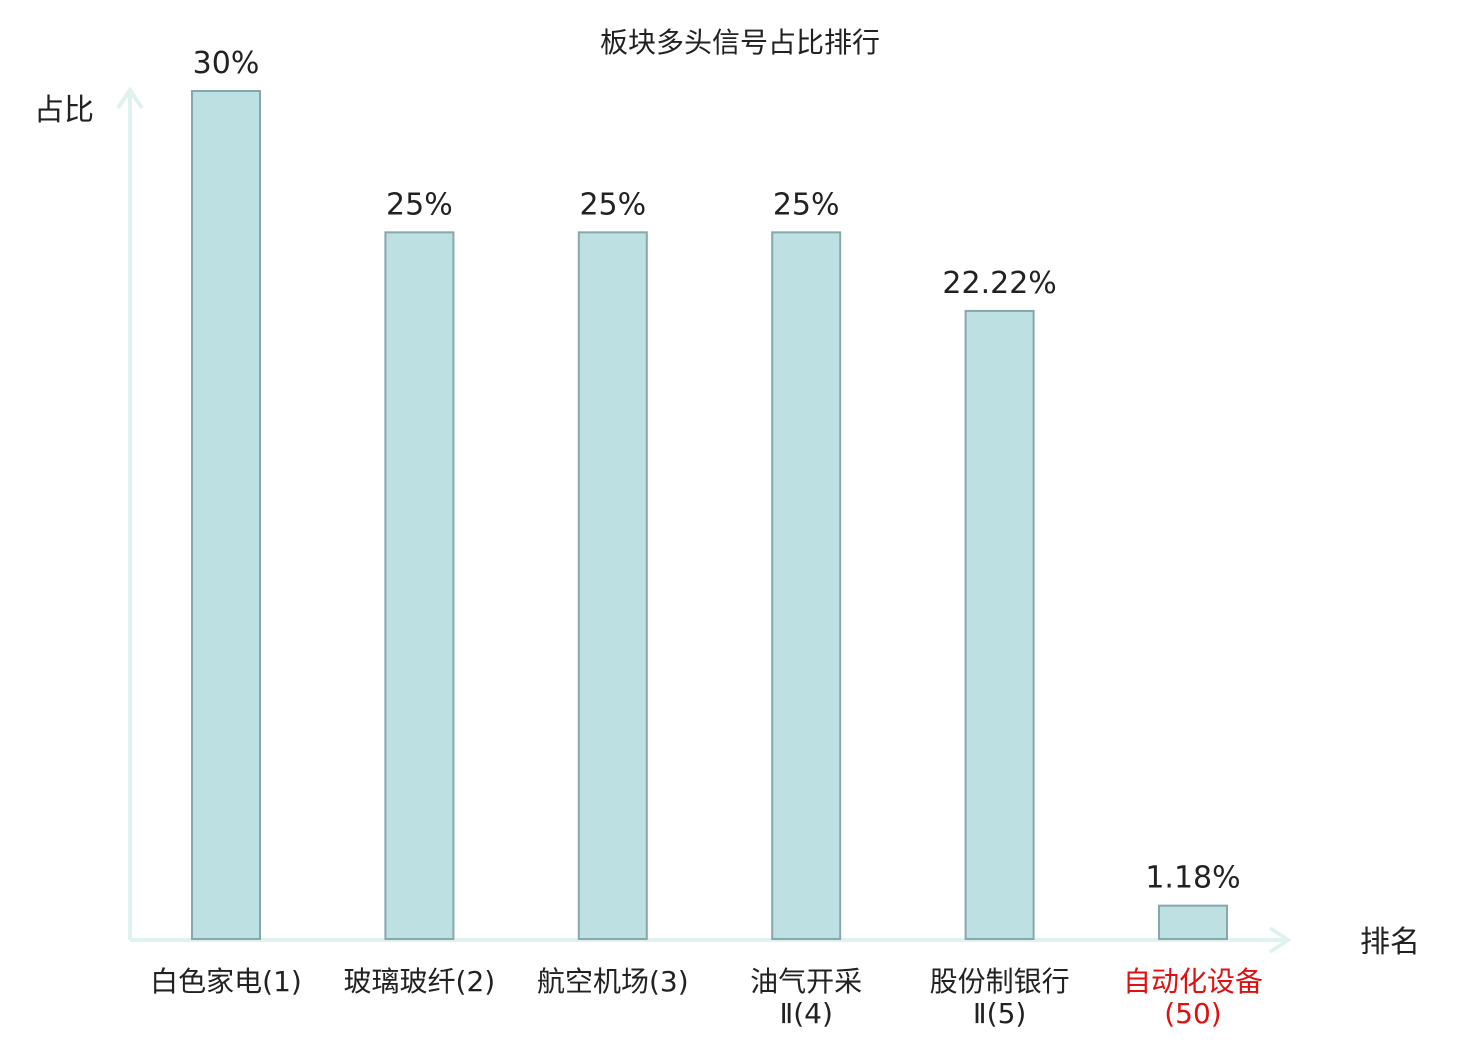 Image resolution: width=1480 pixels, height=1040 pixels. I want to click on x-tick-label: 股份制银行Ⅱ(5), so click(999, 997).